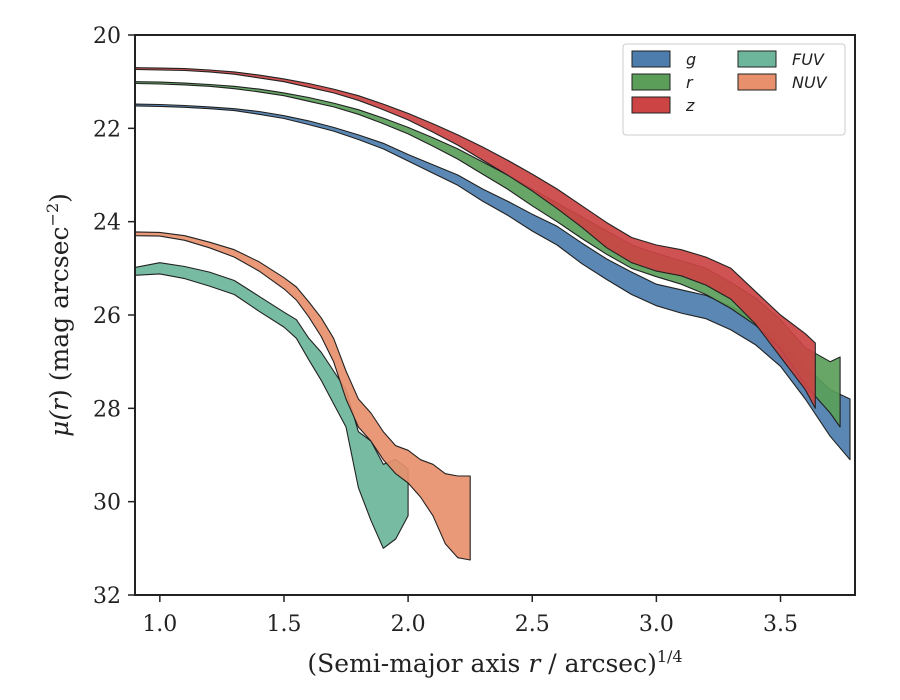  What do you see at coordinates (690, 82) in the screenshot?
I see `legend-label-r: r` at bounding box center [690, 82].